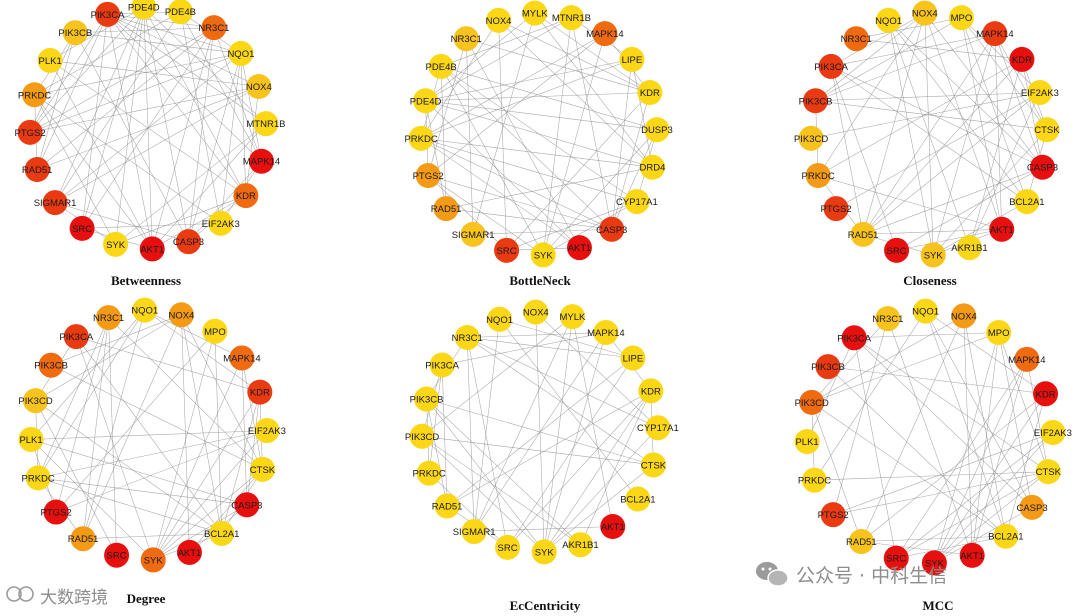 Image resolution: width=1080 pixels, height=616 pixels. Describe the element at coordinates (580, 545) in the screenshot. I see `network-node-label: AKR1B1` at that location.